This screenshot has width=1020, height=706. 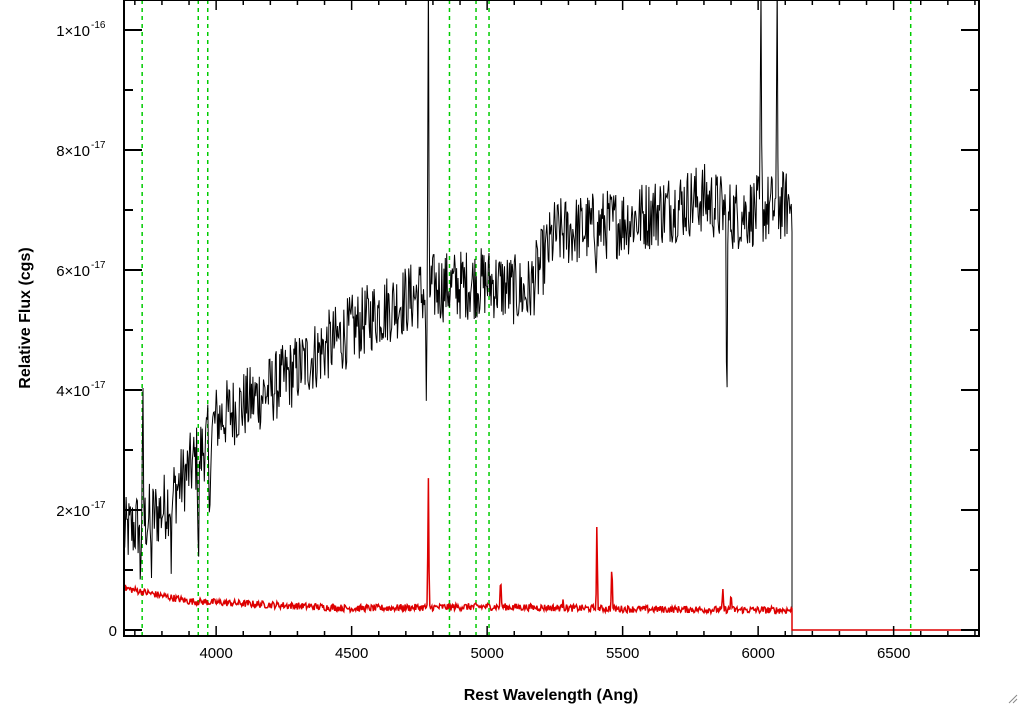 What do you see at coordinates (622, 653) in the screenshot?
I see `x-tick-label: 5500` at bounding box center [622, 653].